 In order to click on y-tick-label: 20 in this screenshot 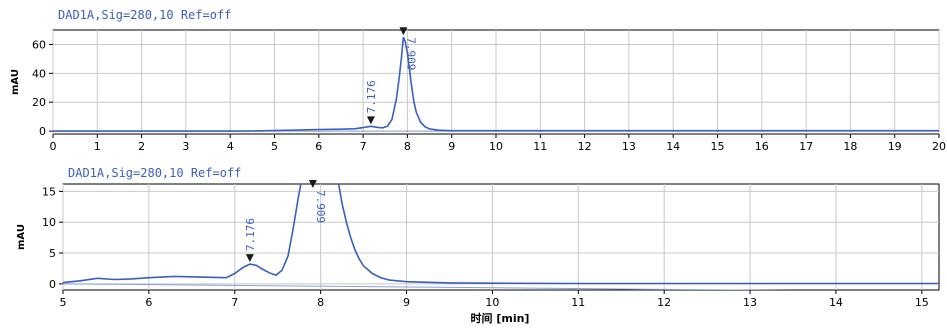, I will do `click(39, 102)`.